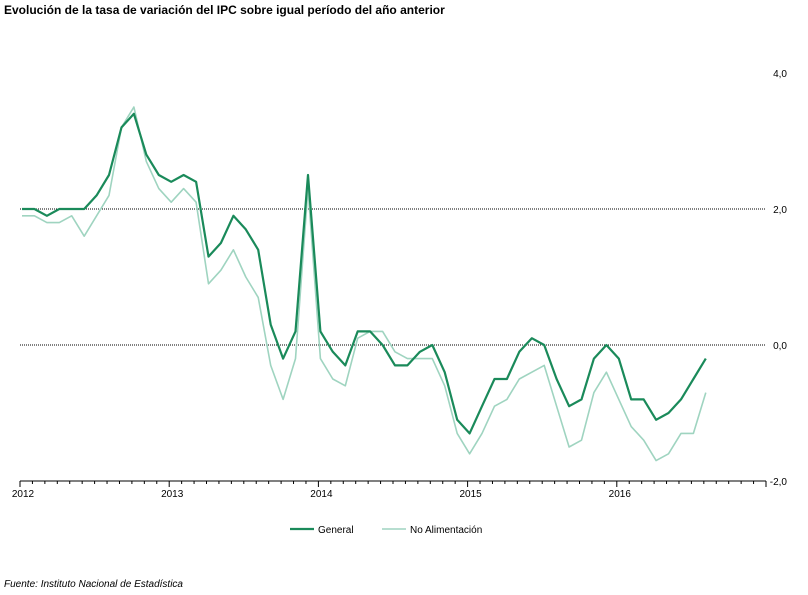 This screenshot has height=595, width=808. I want to click on legend-label: General, so click(336, 530).